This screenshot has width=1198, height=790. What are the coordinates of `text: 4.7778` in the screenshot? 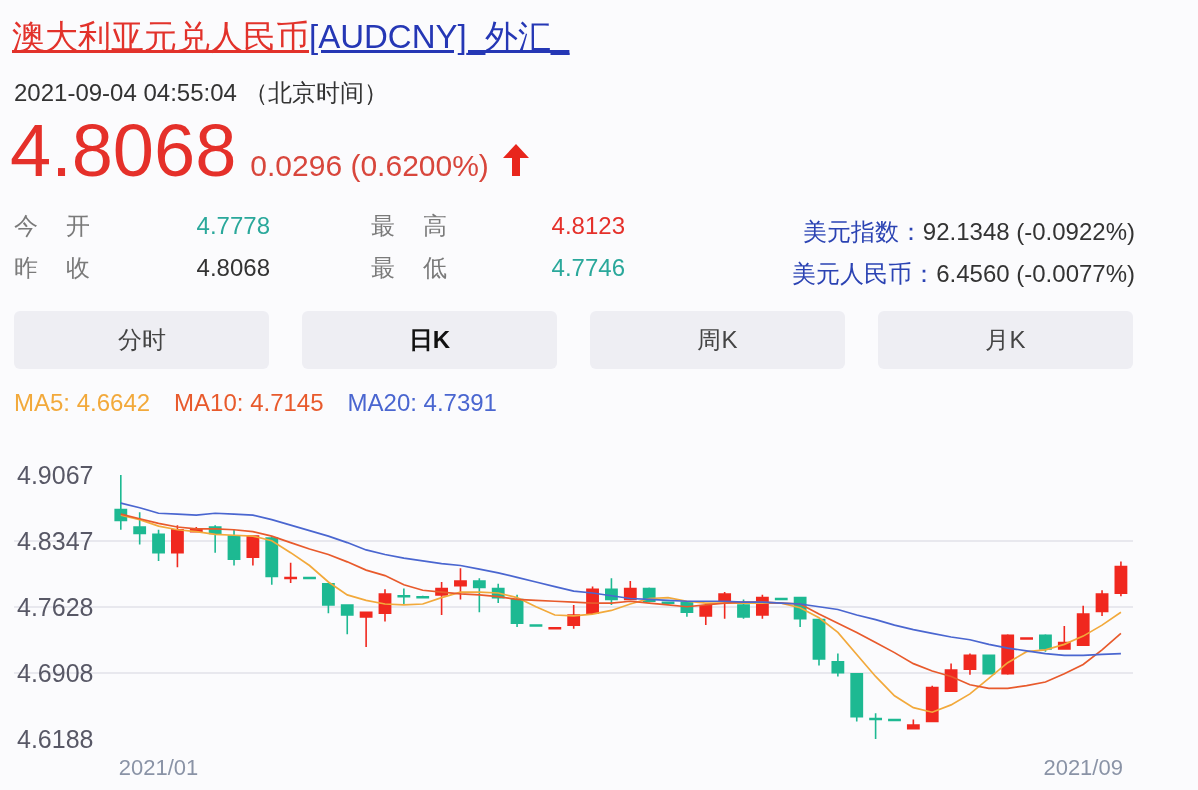 It's located at (233, 226).